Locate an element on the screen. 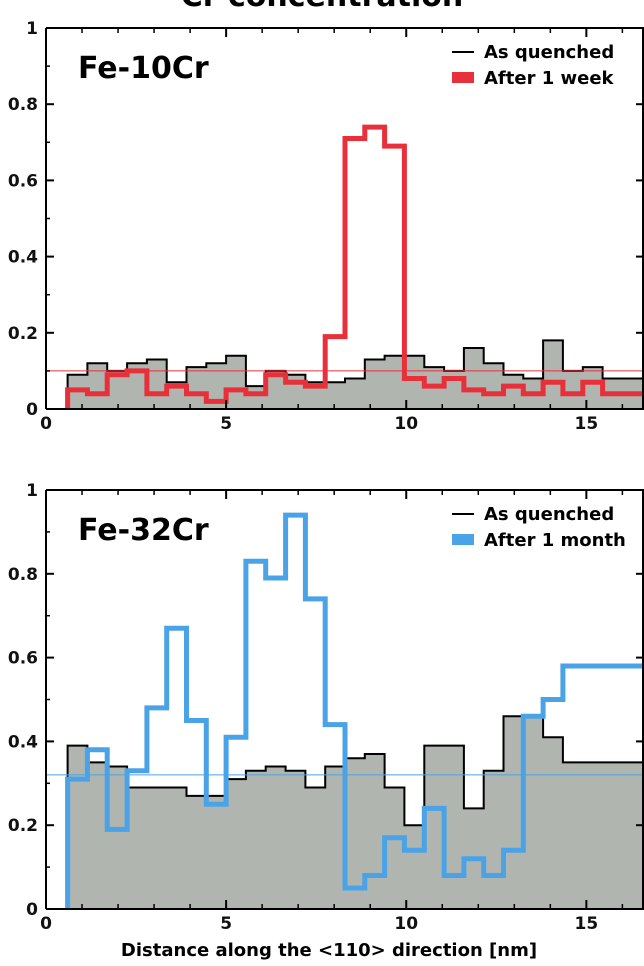 The height and width of the screenshot is (966, 644). legend-entry: After 1 month is located at coordinates (555, 540).